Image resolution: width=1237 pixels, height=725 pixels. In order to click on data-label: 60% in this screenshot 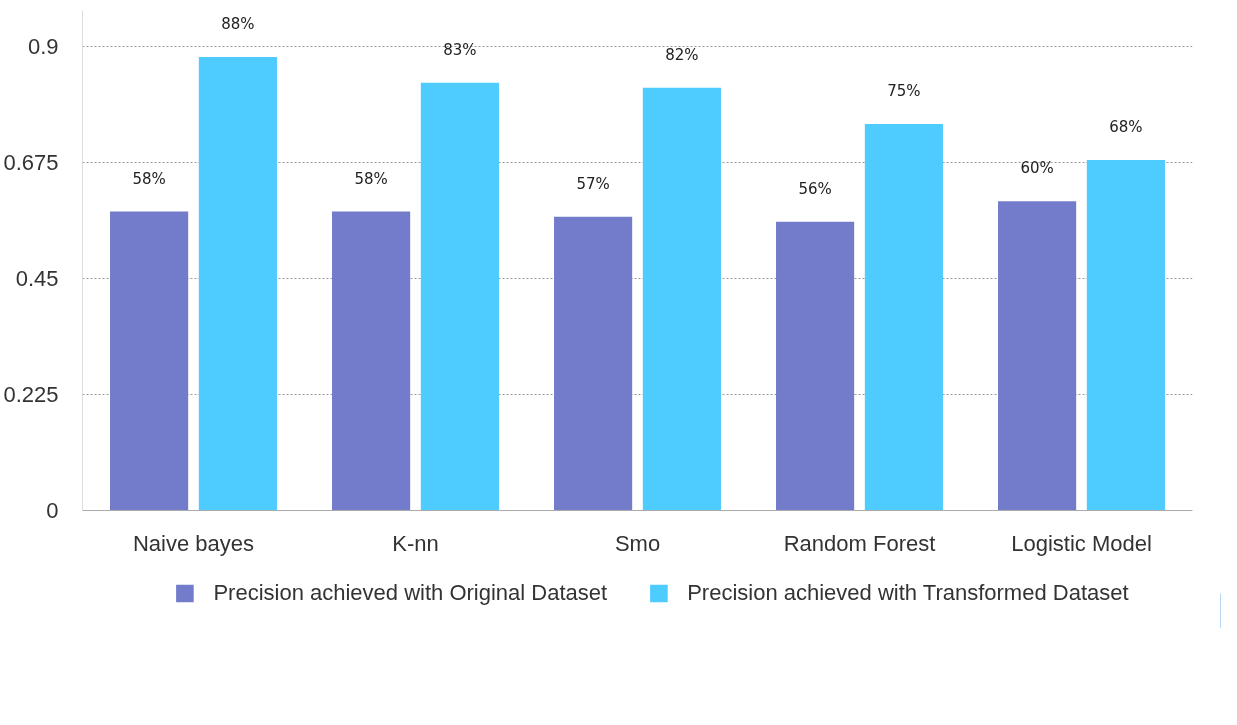, I will do `click(1037, 168)`.